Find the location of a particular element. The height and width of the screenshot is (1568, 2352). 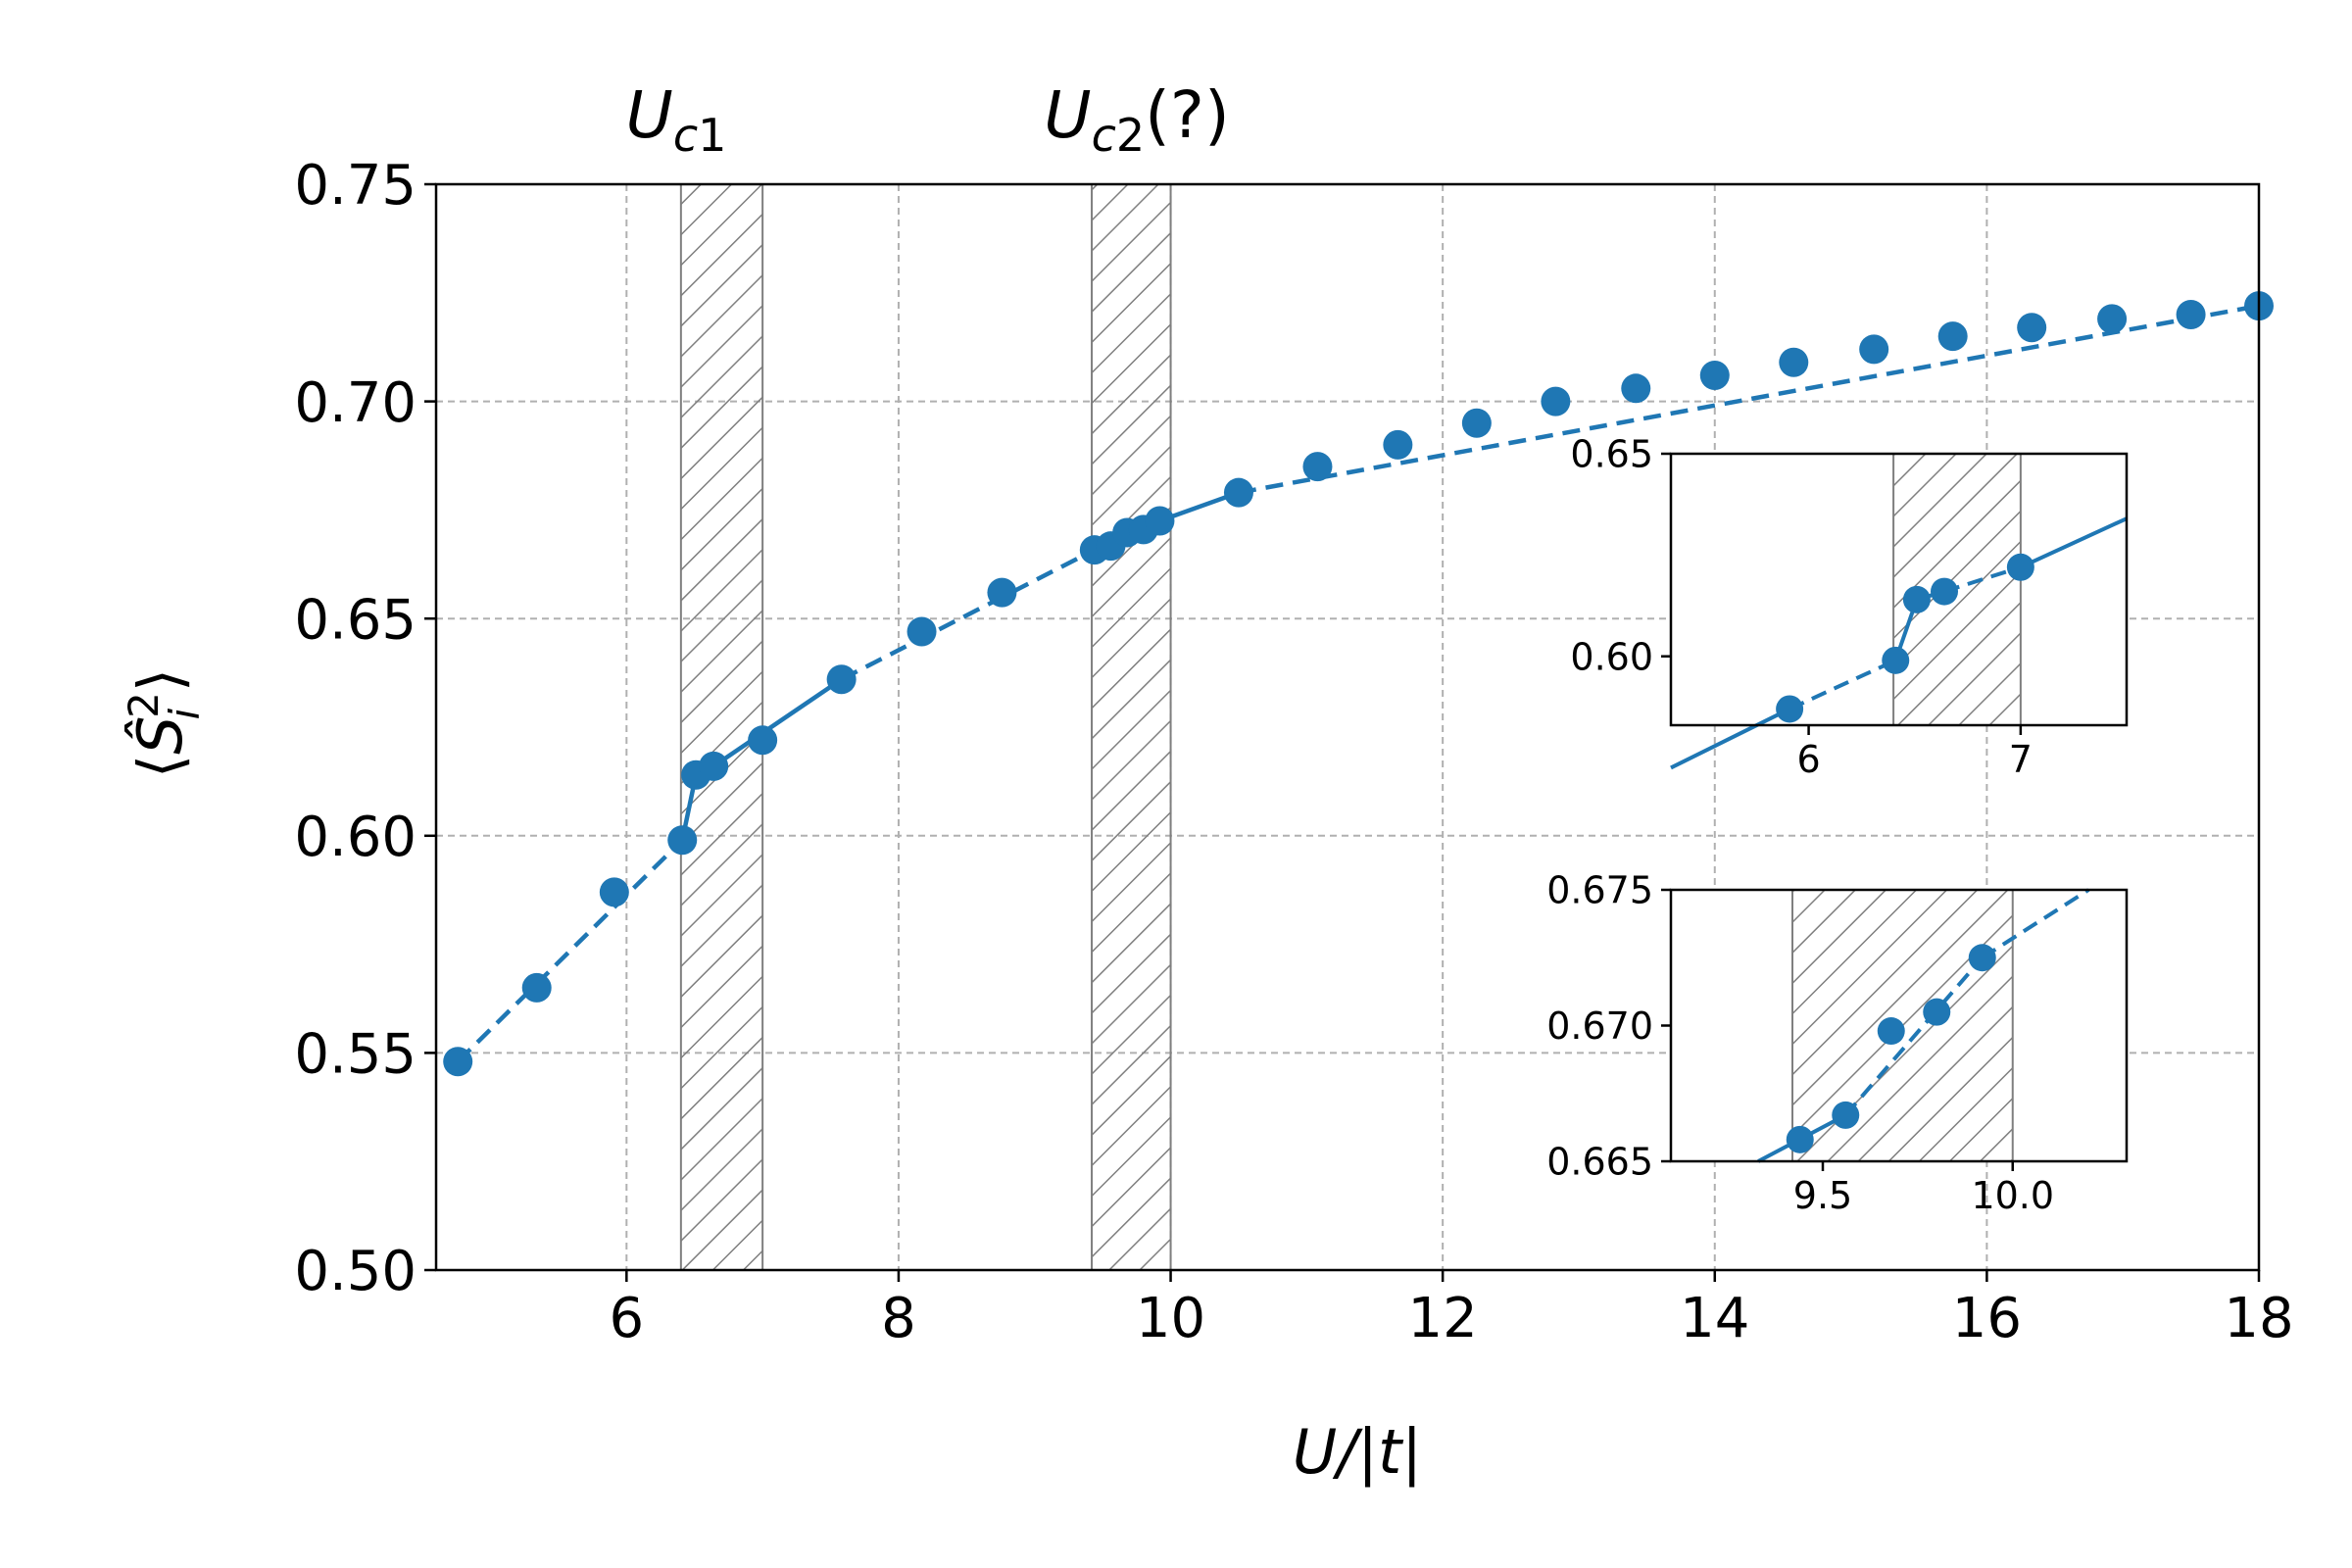

y-tick-label-2: 0.60 is located at coordinates (355, 837).